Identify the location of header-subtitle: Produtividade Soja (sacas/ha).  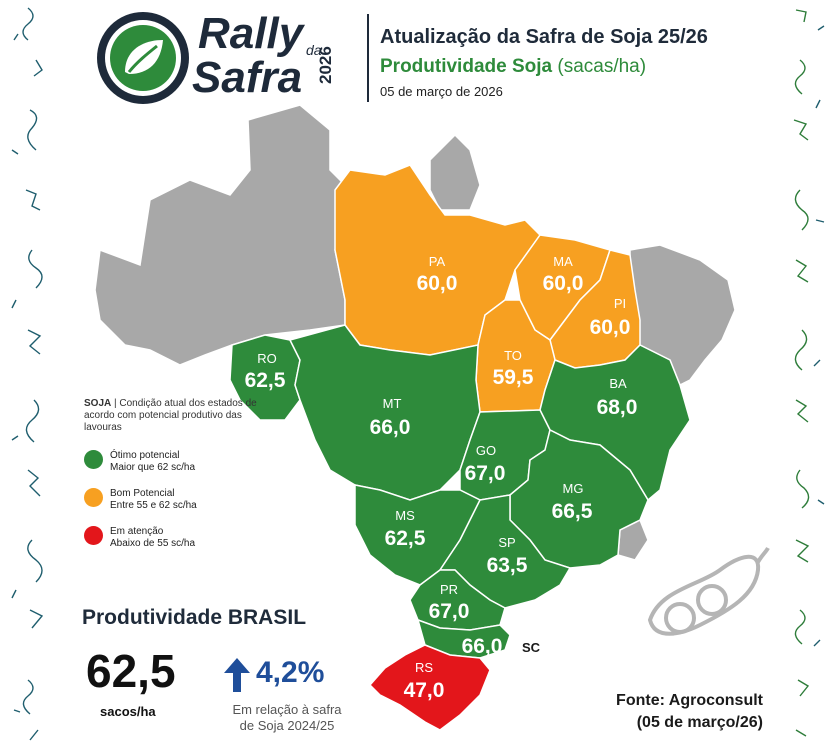
(513, 67).